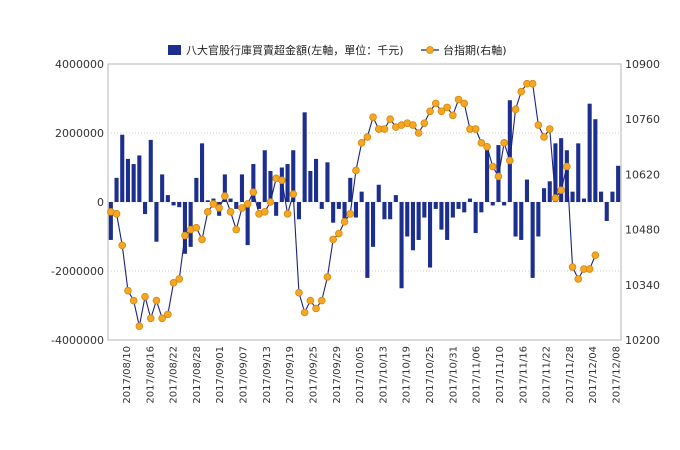 This screenshot has height=450, width=680. Describe the element at coordinates (79, 133) in the screenshot. I see `left-axis-tick-label: 2000000` at that location.